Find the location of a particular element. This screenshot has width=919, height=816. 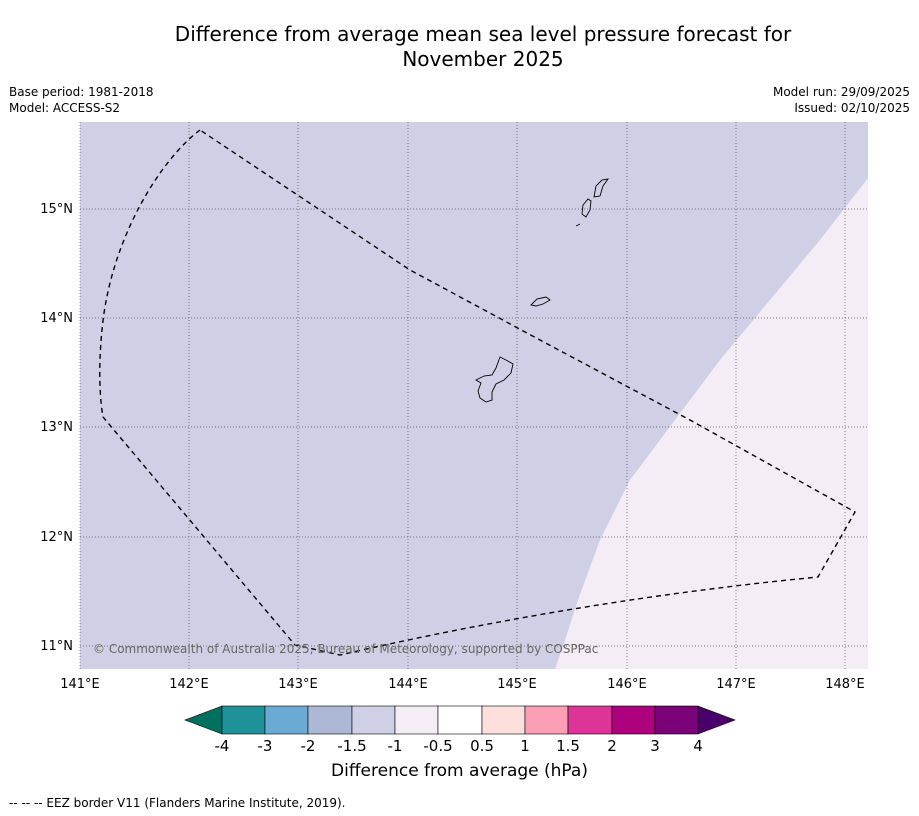

lon-label-142: 142°E is located at coordinates (189, 684).